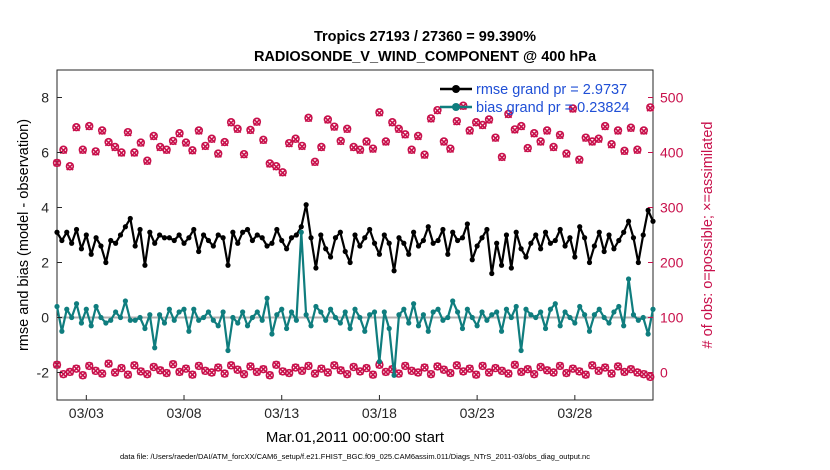 The width and height of the screenshot is (830, 470). What do you see at coordinates (477, 413) in the screenshot?
I see `x-tick-label: 03/23` at bounding box center [477, 413].